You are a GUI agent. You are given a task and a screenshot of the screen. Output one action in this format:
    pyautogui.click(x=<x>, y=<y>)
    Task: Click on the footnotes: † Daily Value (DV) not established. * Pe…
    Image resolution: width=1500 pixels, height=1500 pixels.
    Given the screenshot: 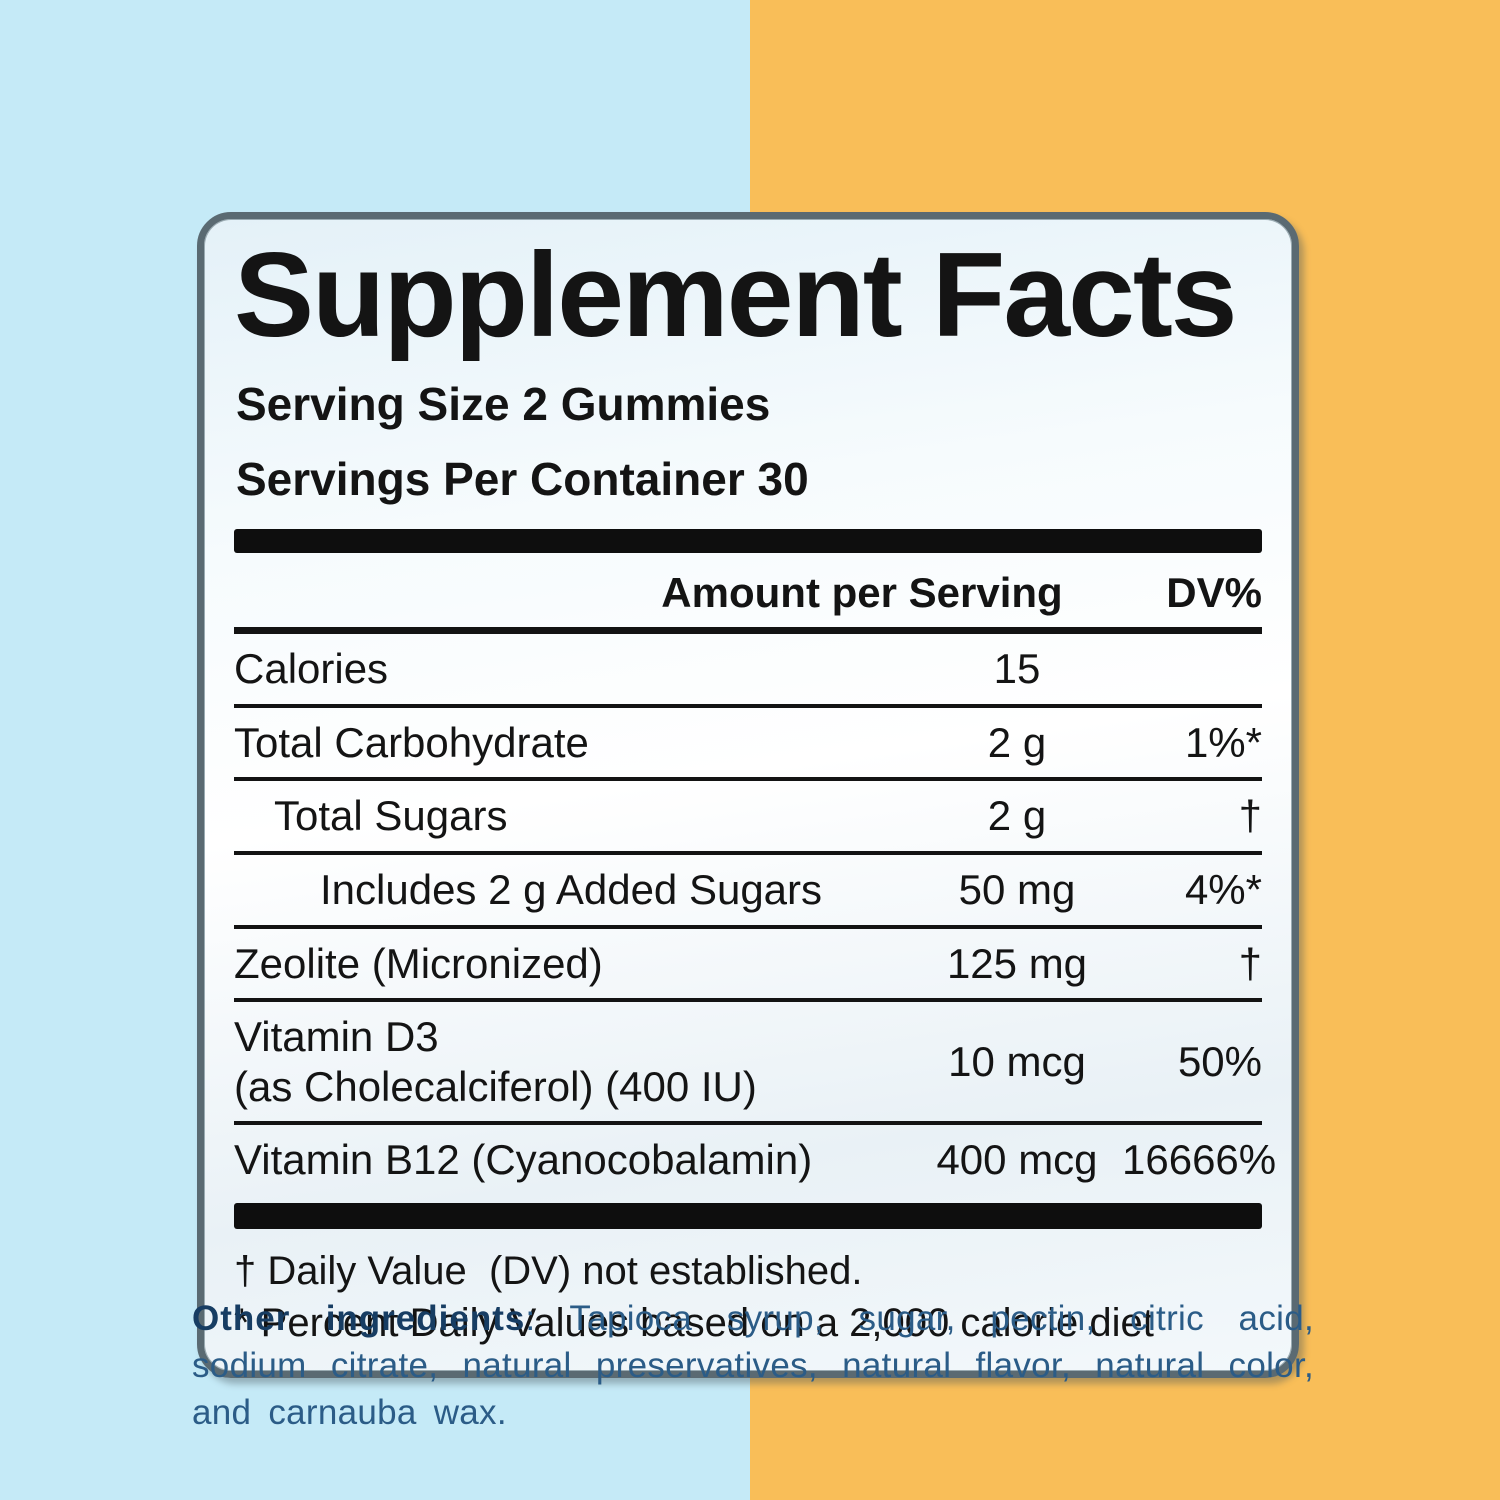 What is the action you would take?
    pyautogui.click(x=748, y=1297)
    